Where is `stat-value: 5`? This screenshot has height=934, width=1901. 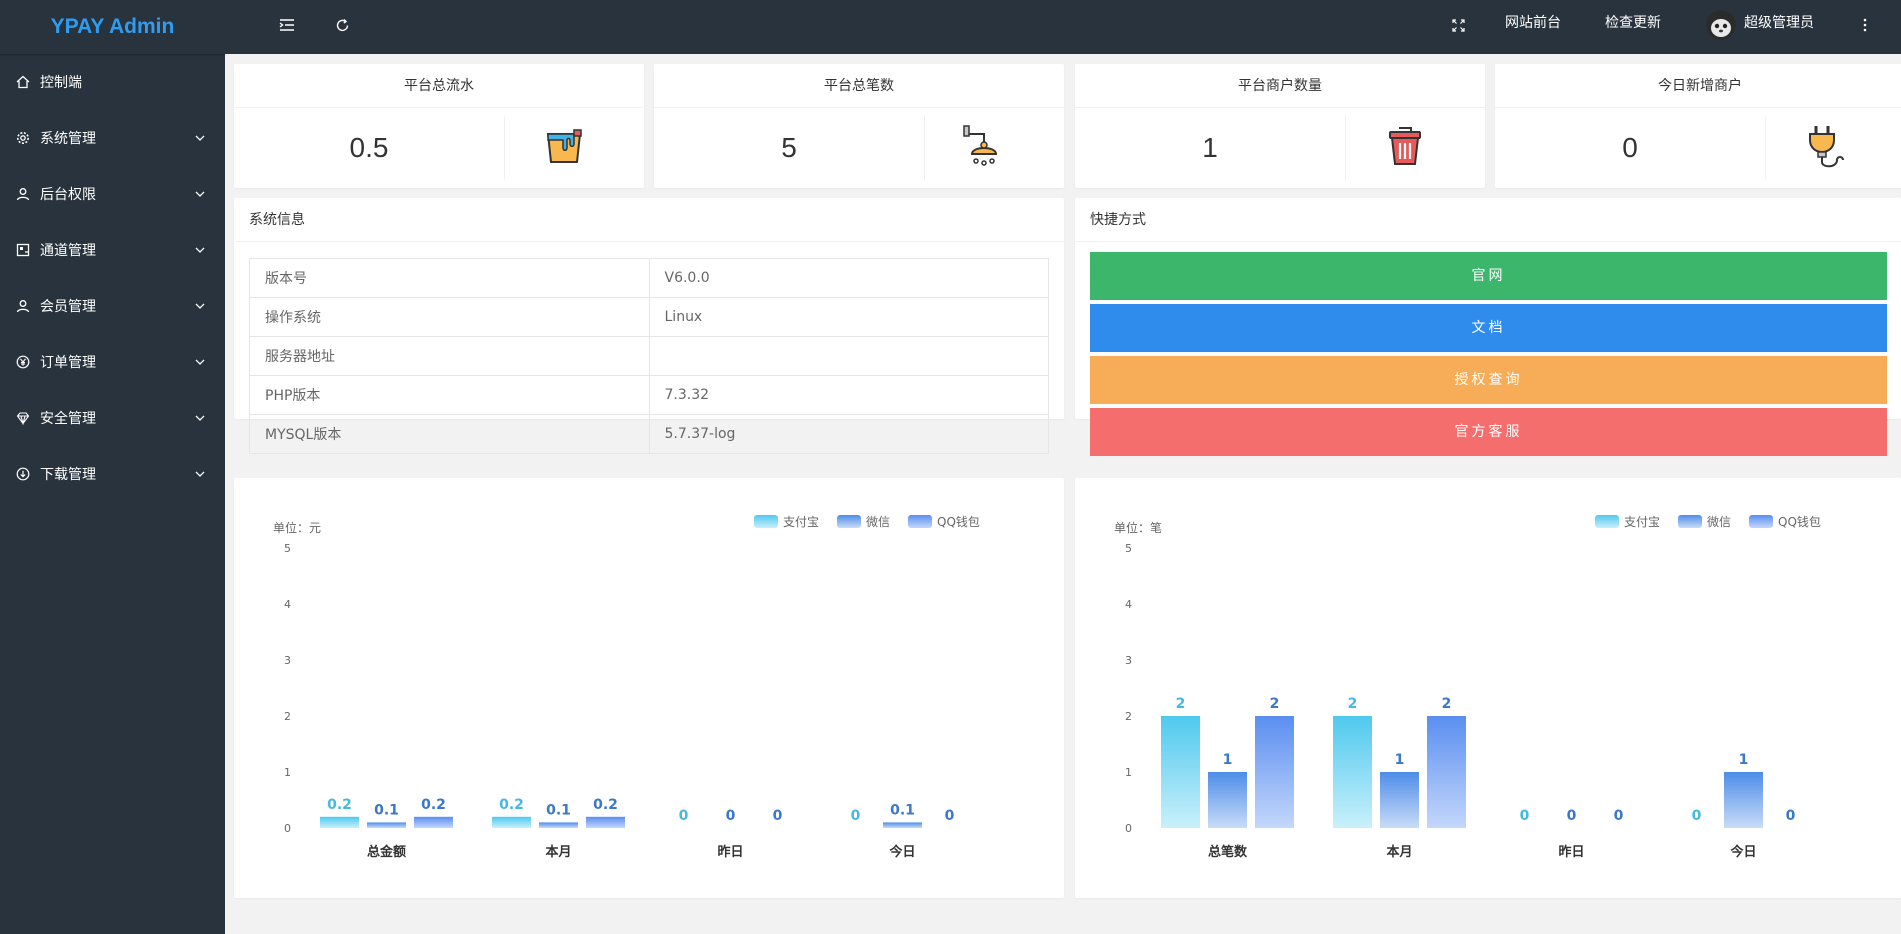
stat-value: 5 is located at coordinates (789, 147).